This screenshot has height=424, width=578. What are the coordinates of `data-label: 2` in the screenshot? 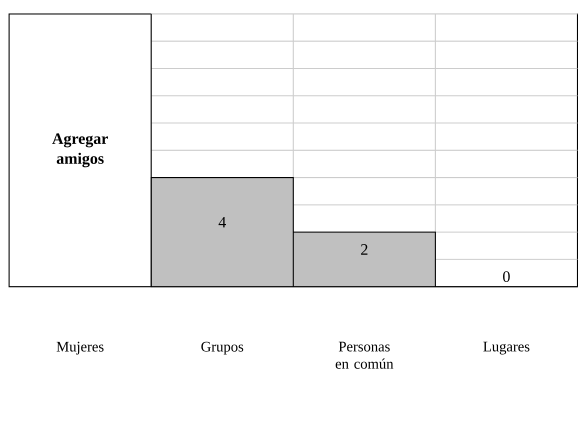 It's located at (364, 249).